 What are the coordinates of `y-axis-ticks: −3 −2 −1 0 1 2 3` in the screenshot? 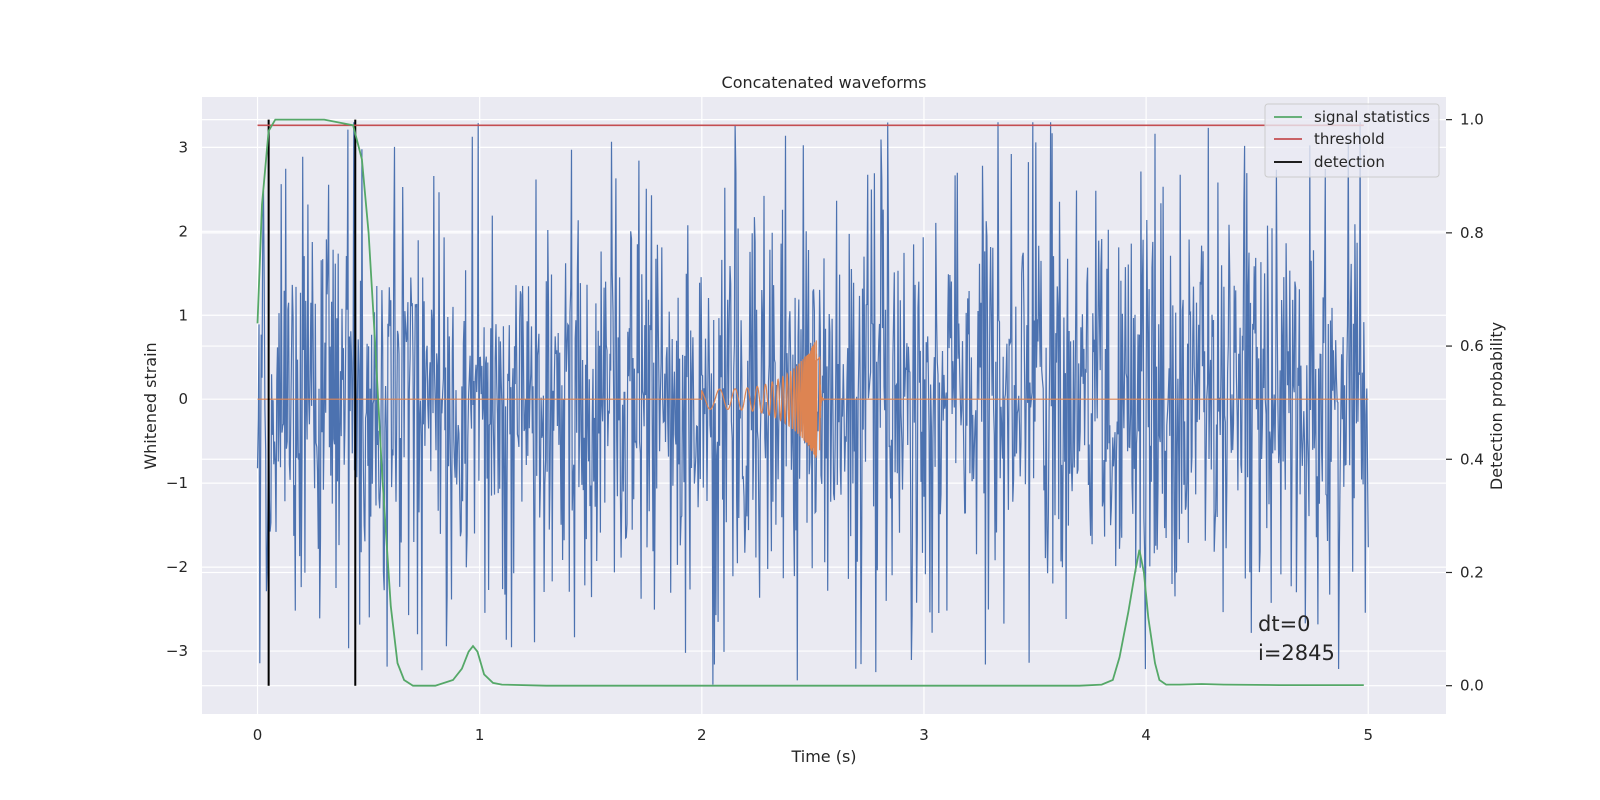 It's located at (177, 399).